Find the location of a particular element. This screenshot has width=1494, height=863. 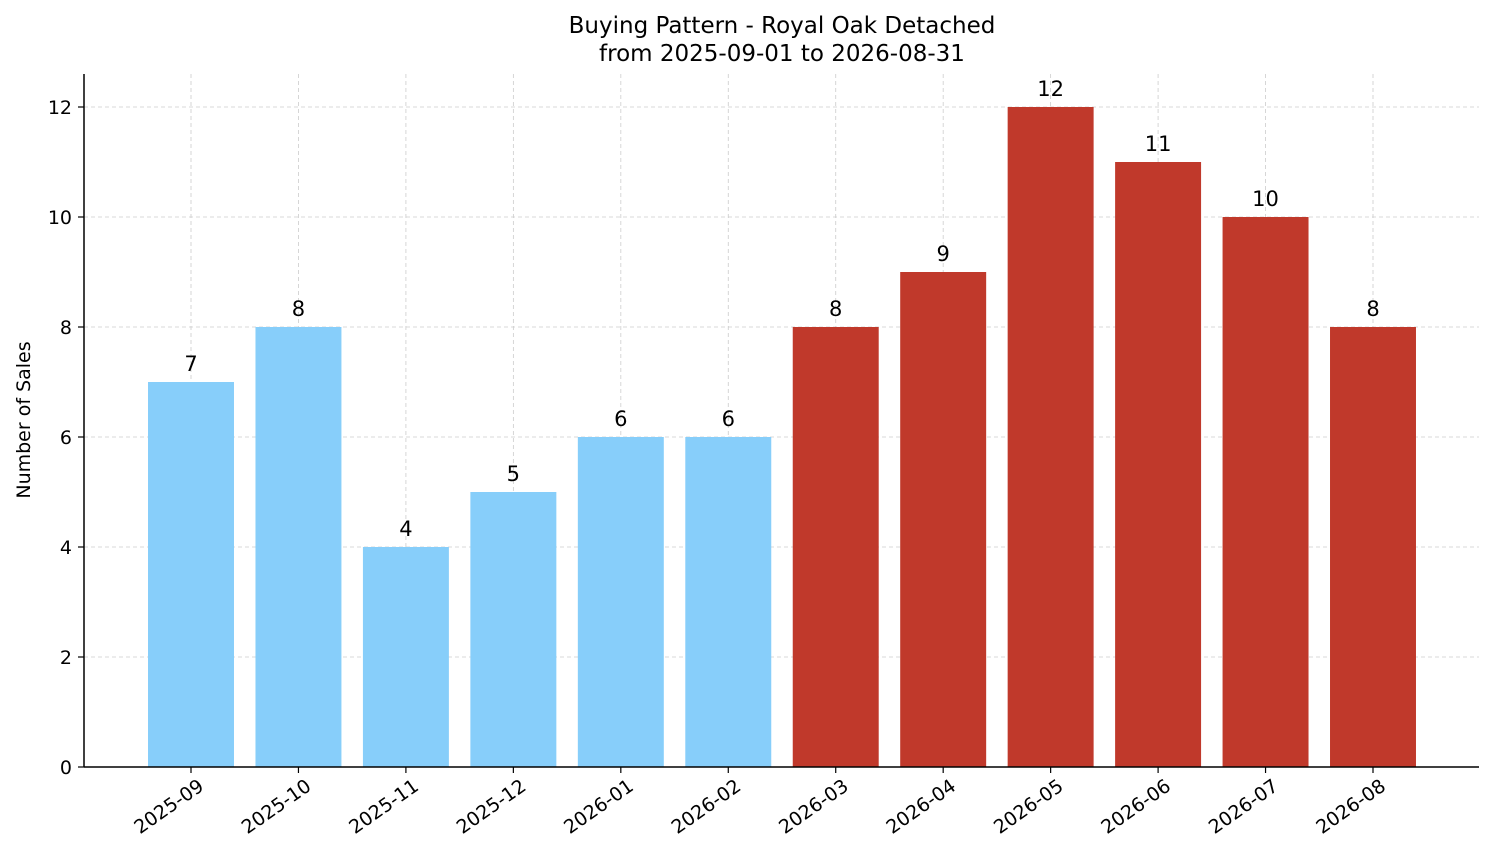

value-label-2026-03: 8 is located at coordinates (835, 309).